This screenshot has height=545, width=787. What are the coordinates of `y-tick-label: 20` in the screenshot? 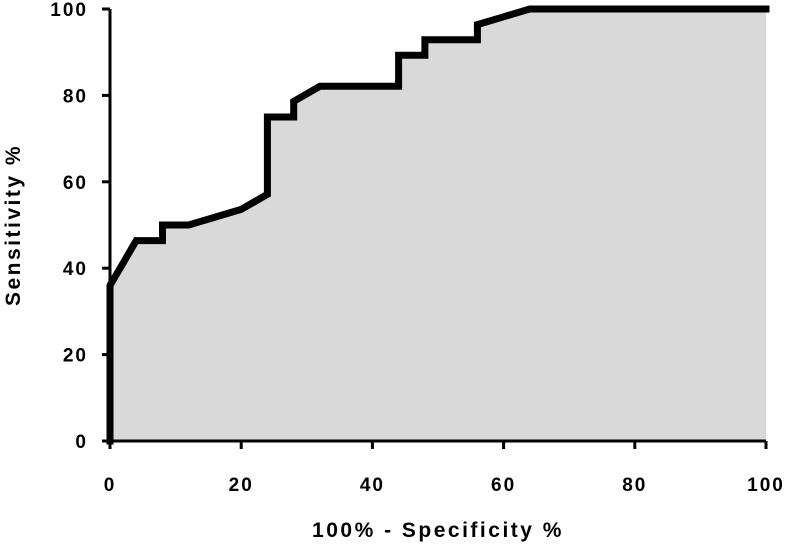 It's located at (75, 356).